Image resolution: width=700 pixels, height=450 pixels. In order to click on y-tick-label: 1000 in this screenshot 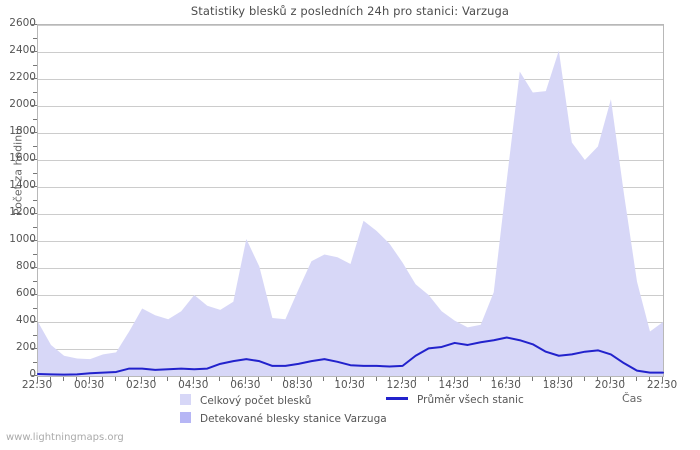, I will do `click(22, 239)`.